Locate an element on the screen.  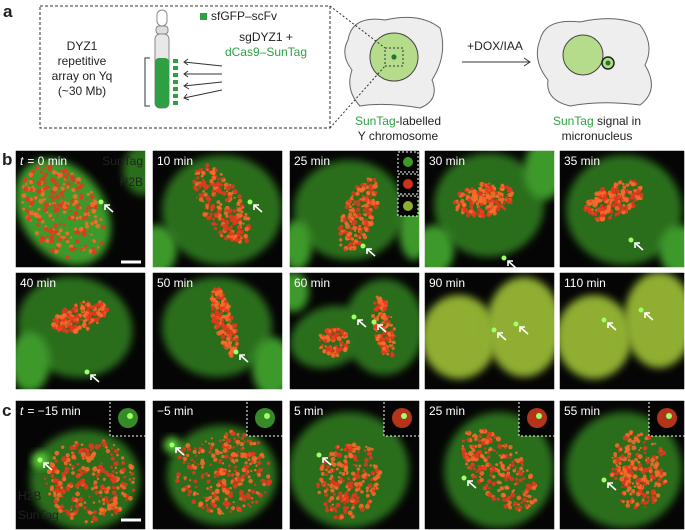
cell is located at coordinates (300, 244).